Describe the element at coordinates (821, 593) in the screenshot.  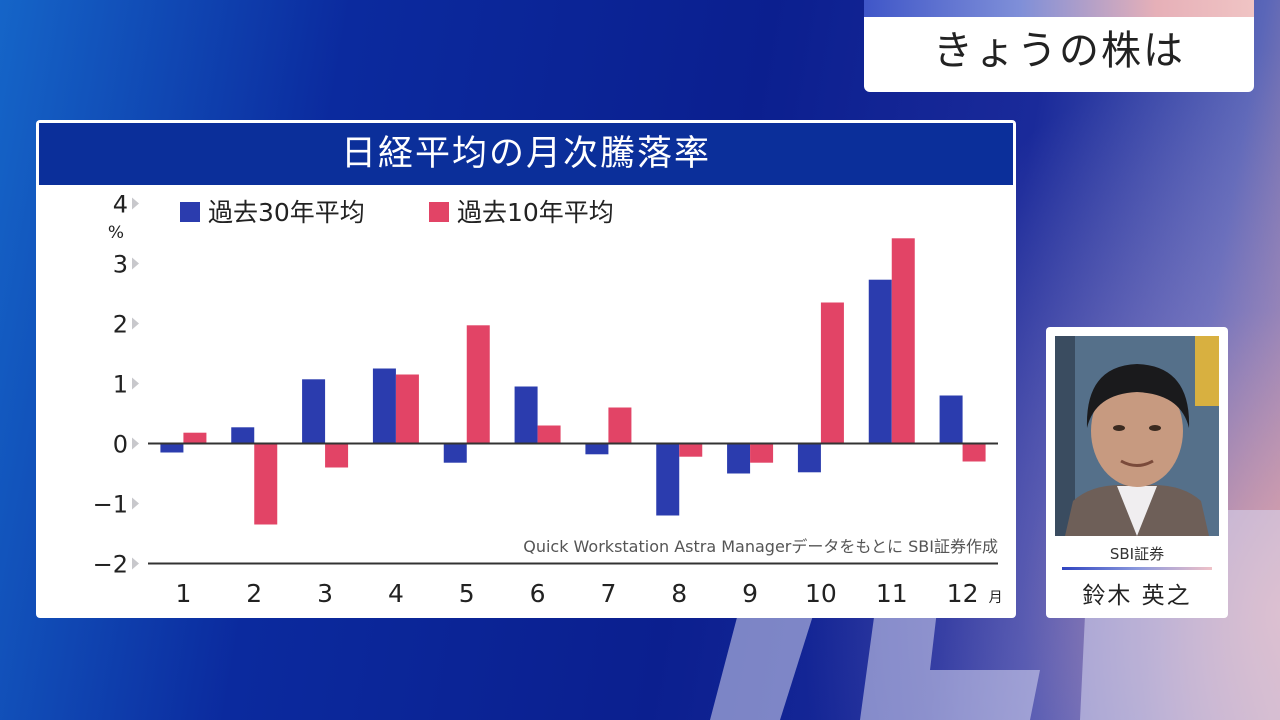
I see `x-tick-label: 10` at that location.